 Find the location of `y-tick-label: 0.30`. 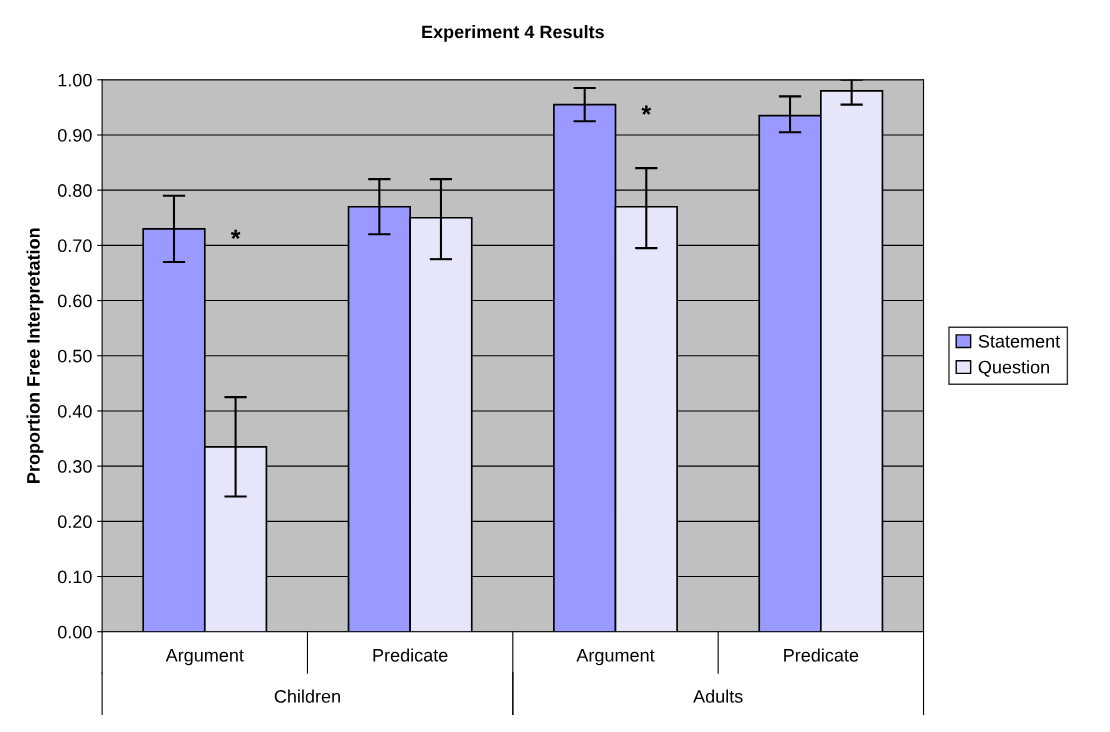

y-tick-label: 0.30 is located at coordinates (74, 466).